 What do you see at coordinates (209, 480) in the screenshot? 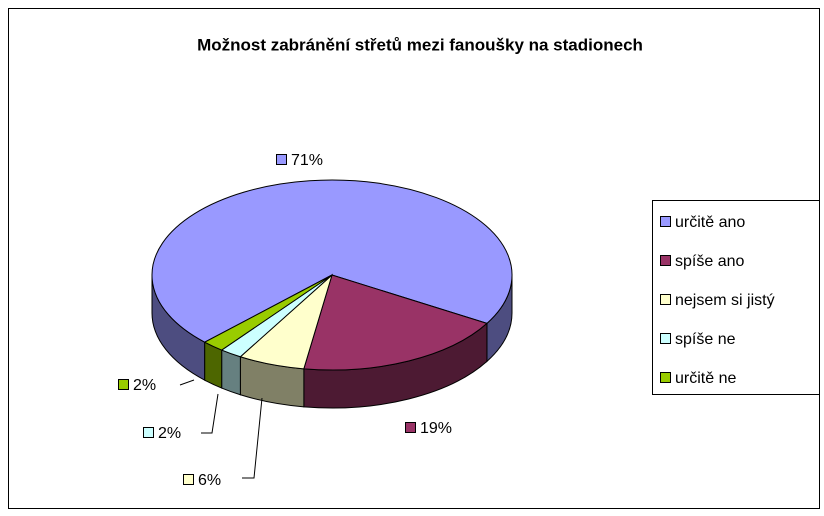
I see `data-label: 6%` at bounding box center [209, 480].